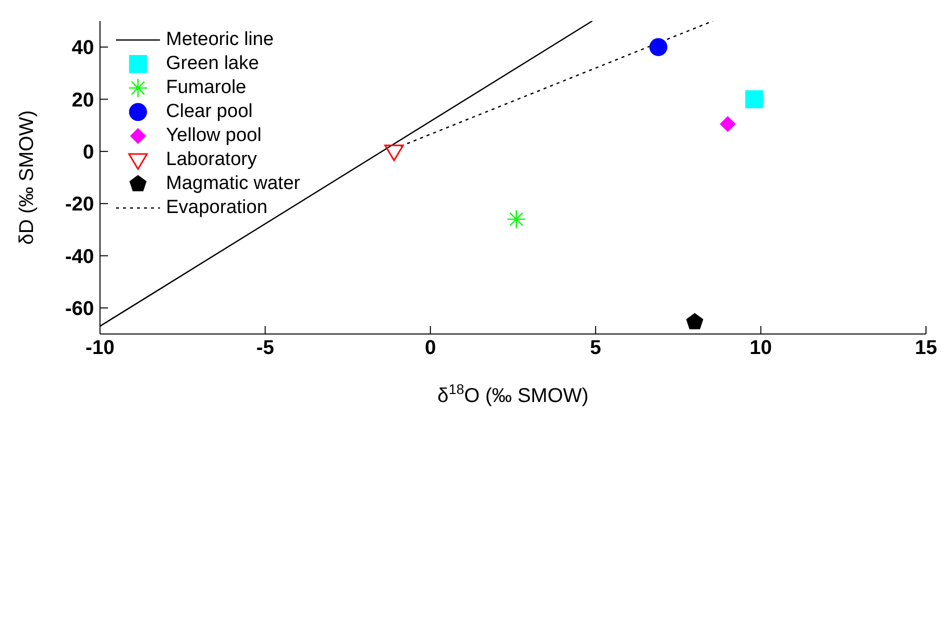 The width and height of the screenshot is (946, 637). Describe the element at coordinates (79, 205) in the screenshot. I see `y-tick-label: -20` at that location.